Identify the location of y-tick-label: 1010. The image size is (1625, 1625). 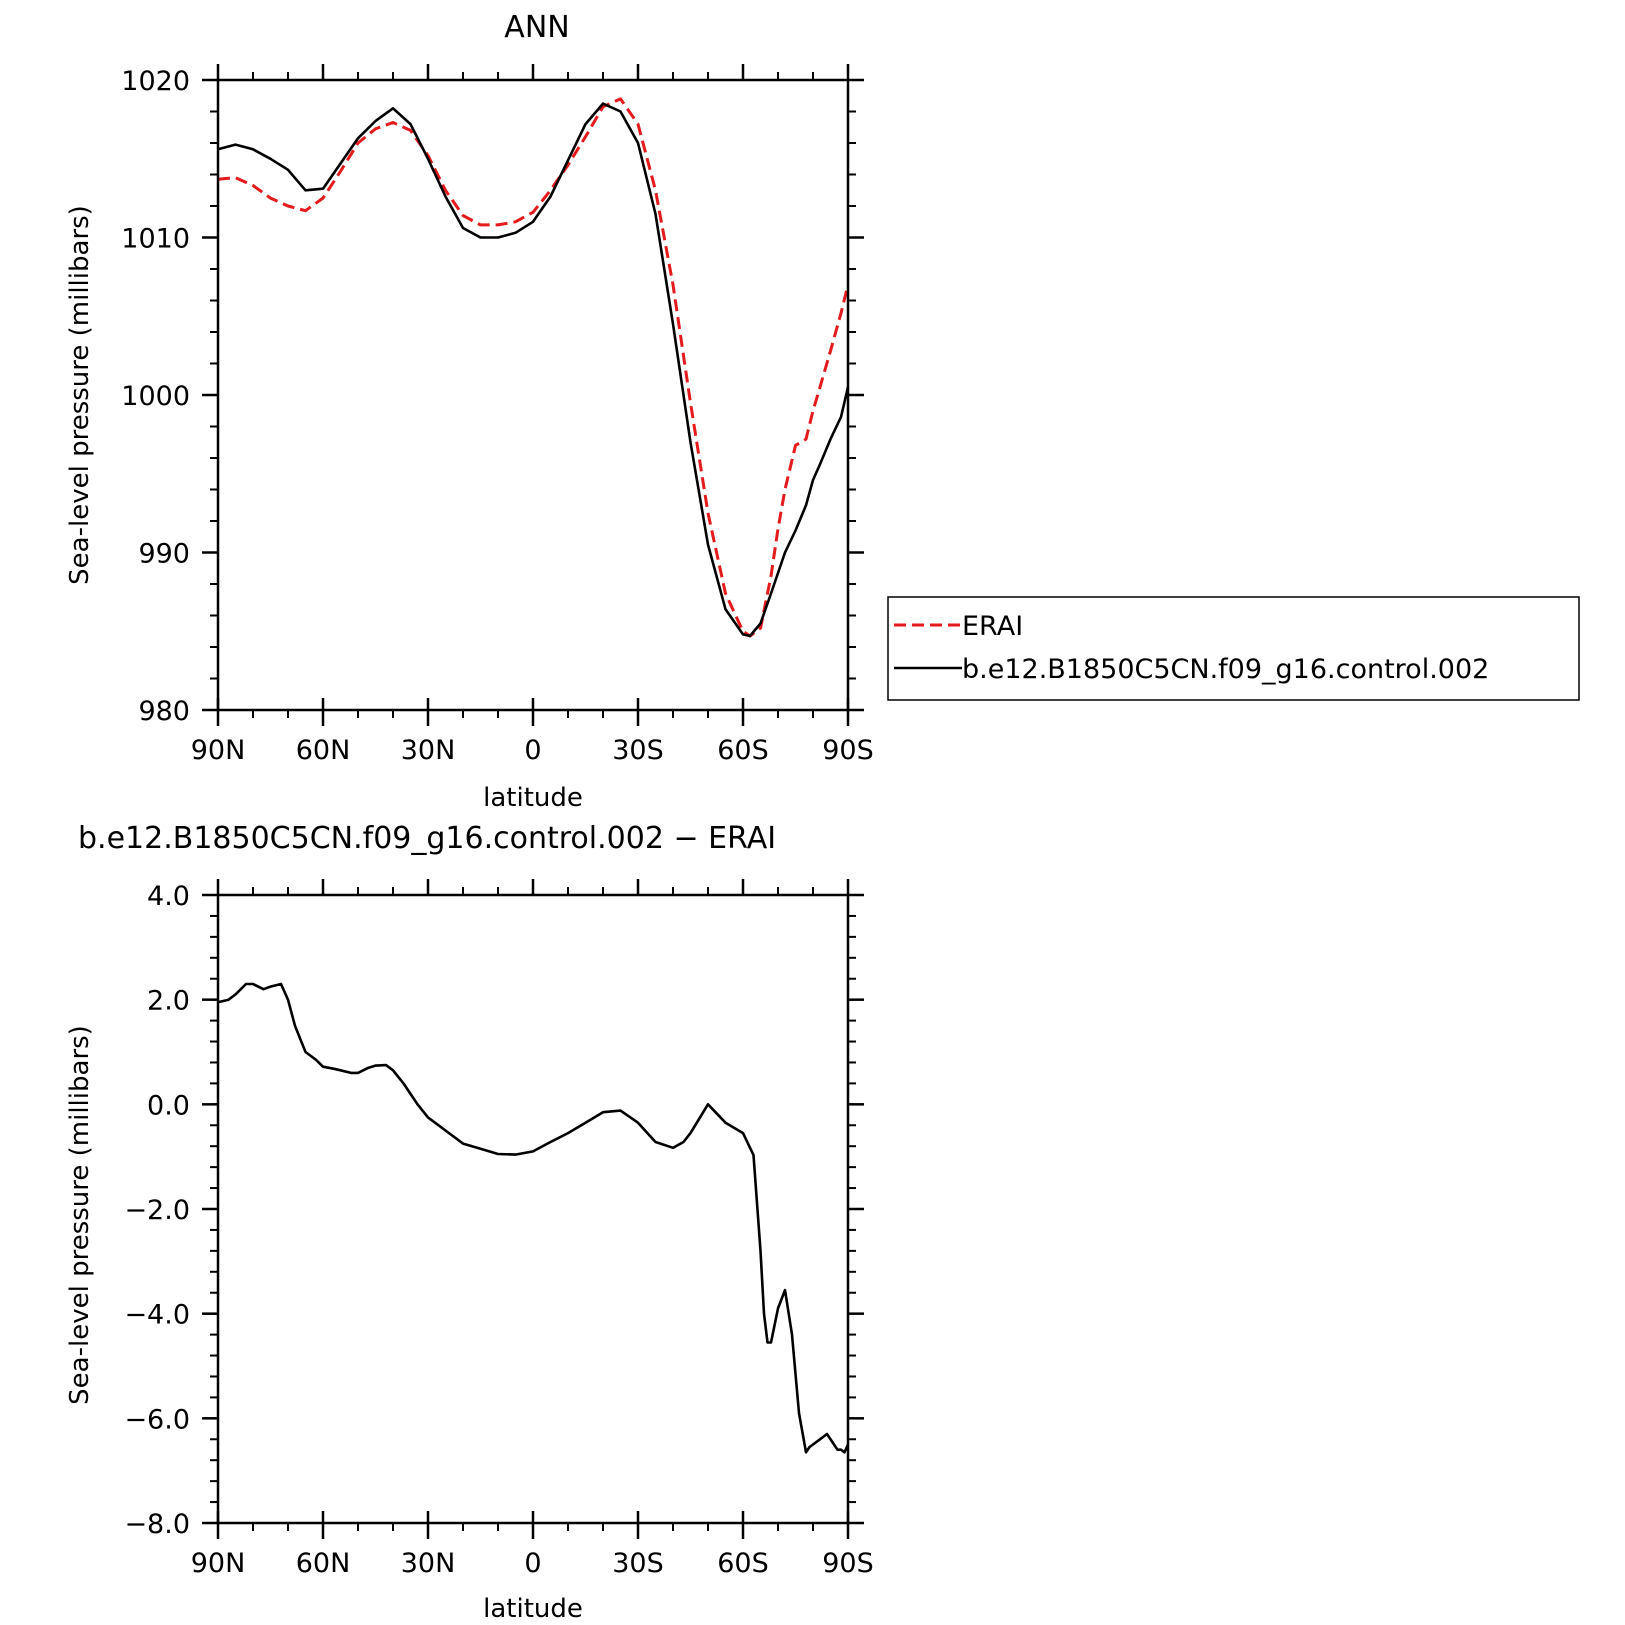
(155, 239).